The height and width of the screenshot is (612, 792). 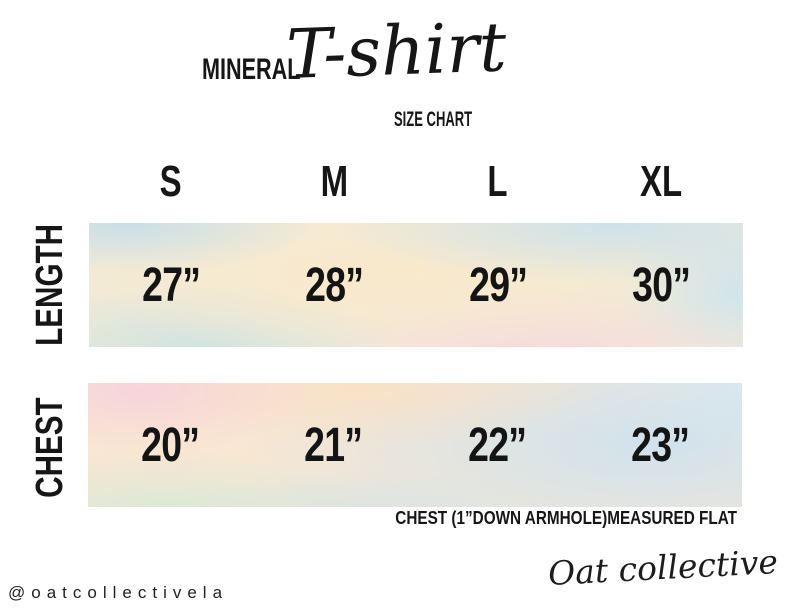 What do you see at coordinates (498, 285) in the screenshot?
I see `length-value-l: 29”` at bounding box center [498, 285].